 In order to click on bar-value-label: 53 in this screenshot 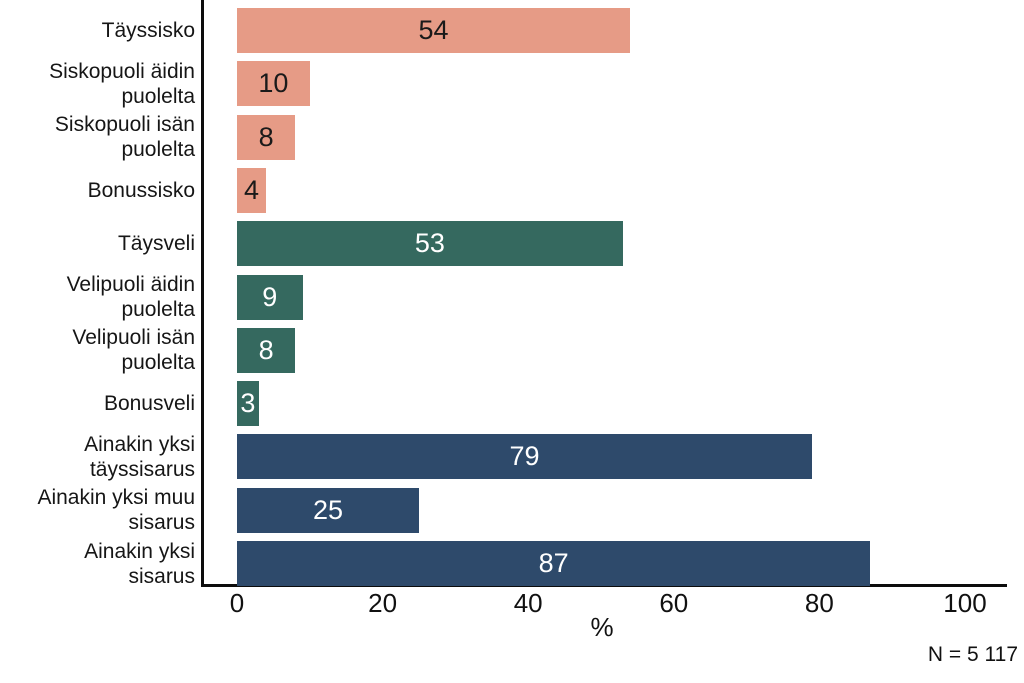, I will do `click(429, 243)`.